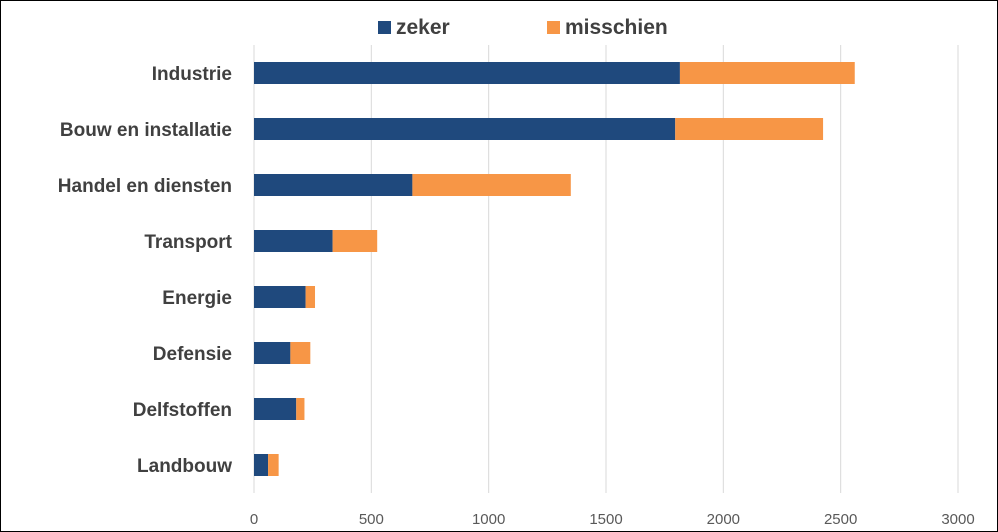 The width and height of the screenshot is (998, 532). Describe the element at coordinates (616, 27) in the screenshot. I see `legend-label-misschien: misschien` at that location.